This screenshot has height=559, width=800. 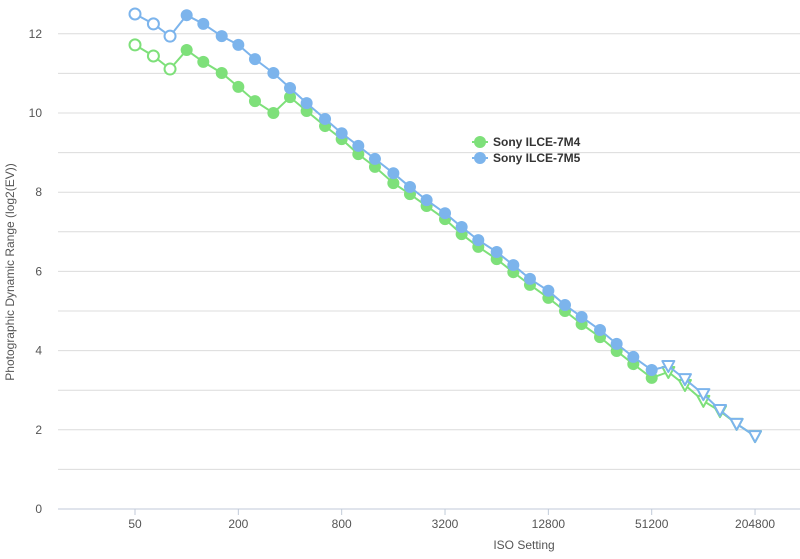 I want to click on legend: Sony ILCE-7M4 Sony ILCE-7M5, so click(x=526, y=150).